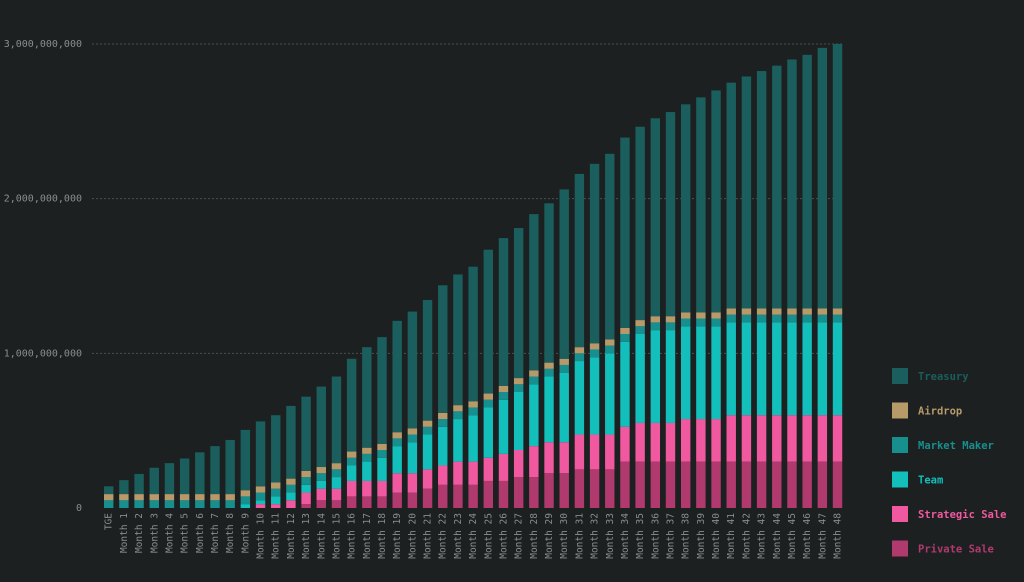 The height and width of the screenshot is (582, 1024). What do you see at coordinates (701, 536) in the screenshot?
I see `x-tick-label: Month 39` at bounding box center [701, 536].